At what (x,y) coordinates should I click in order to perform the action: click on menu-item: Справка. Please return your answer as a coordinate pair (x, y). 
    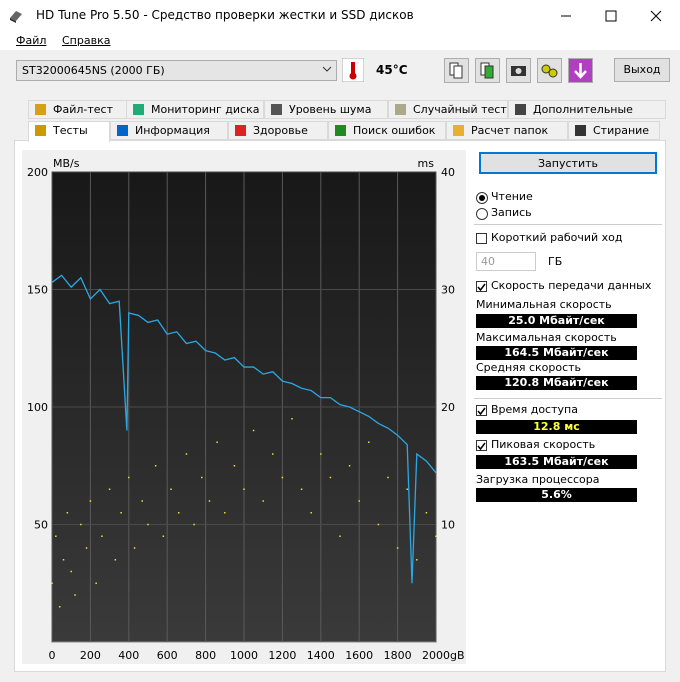
    Looking at the image, I should click on (86, 40).